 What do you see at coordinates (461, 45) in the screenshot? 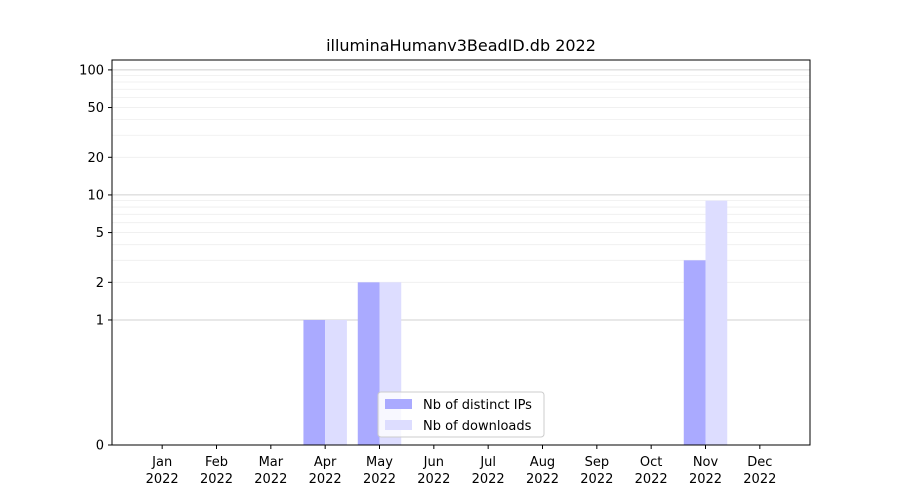
I see `chart-title: illuminaHumanv3BeadID.db 2022` at bounding box center [461, 45].